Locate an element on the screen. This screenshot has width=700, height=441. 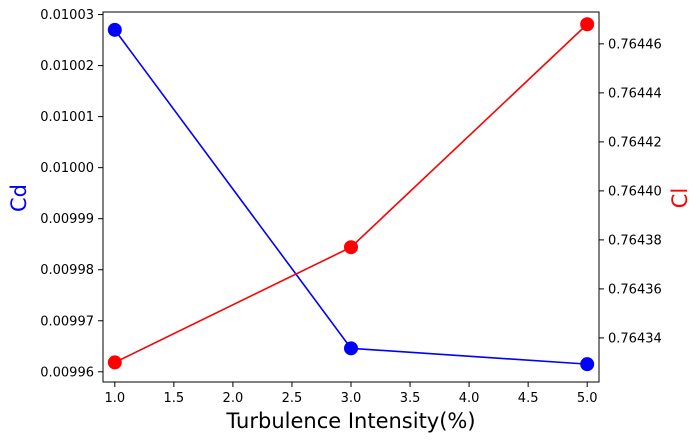
x-axis-ticks: 1.0 1.5 2.0 2.5 3.0 3.5 4.0 4.5 5.0 is located at coordinates (351, 394).